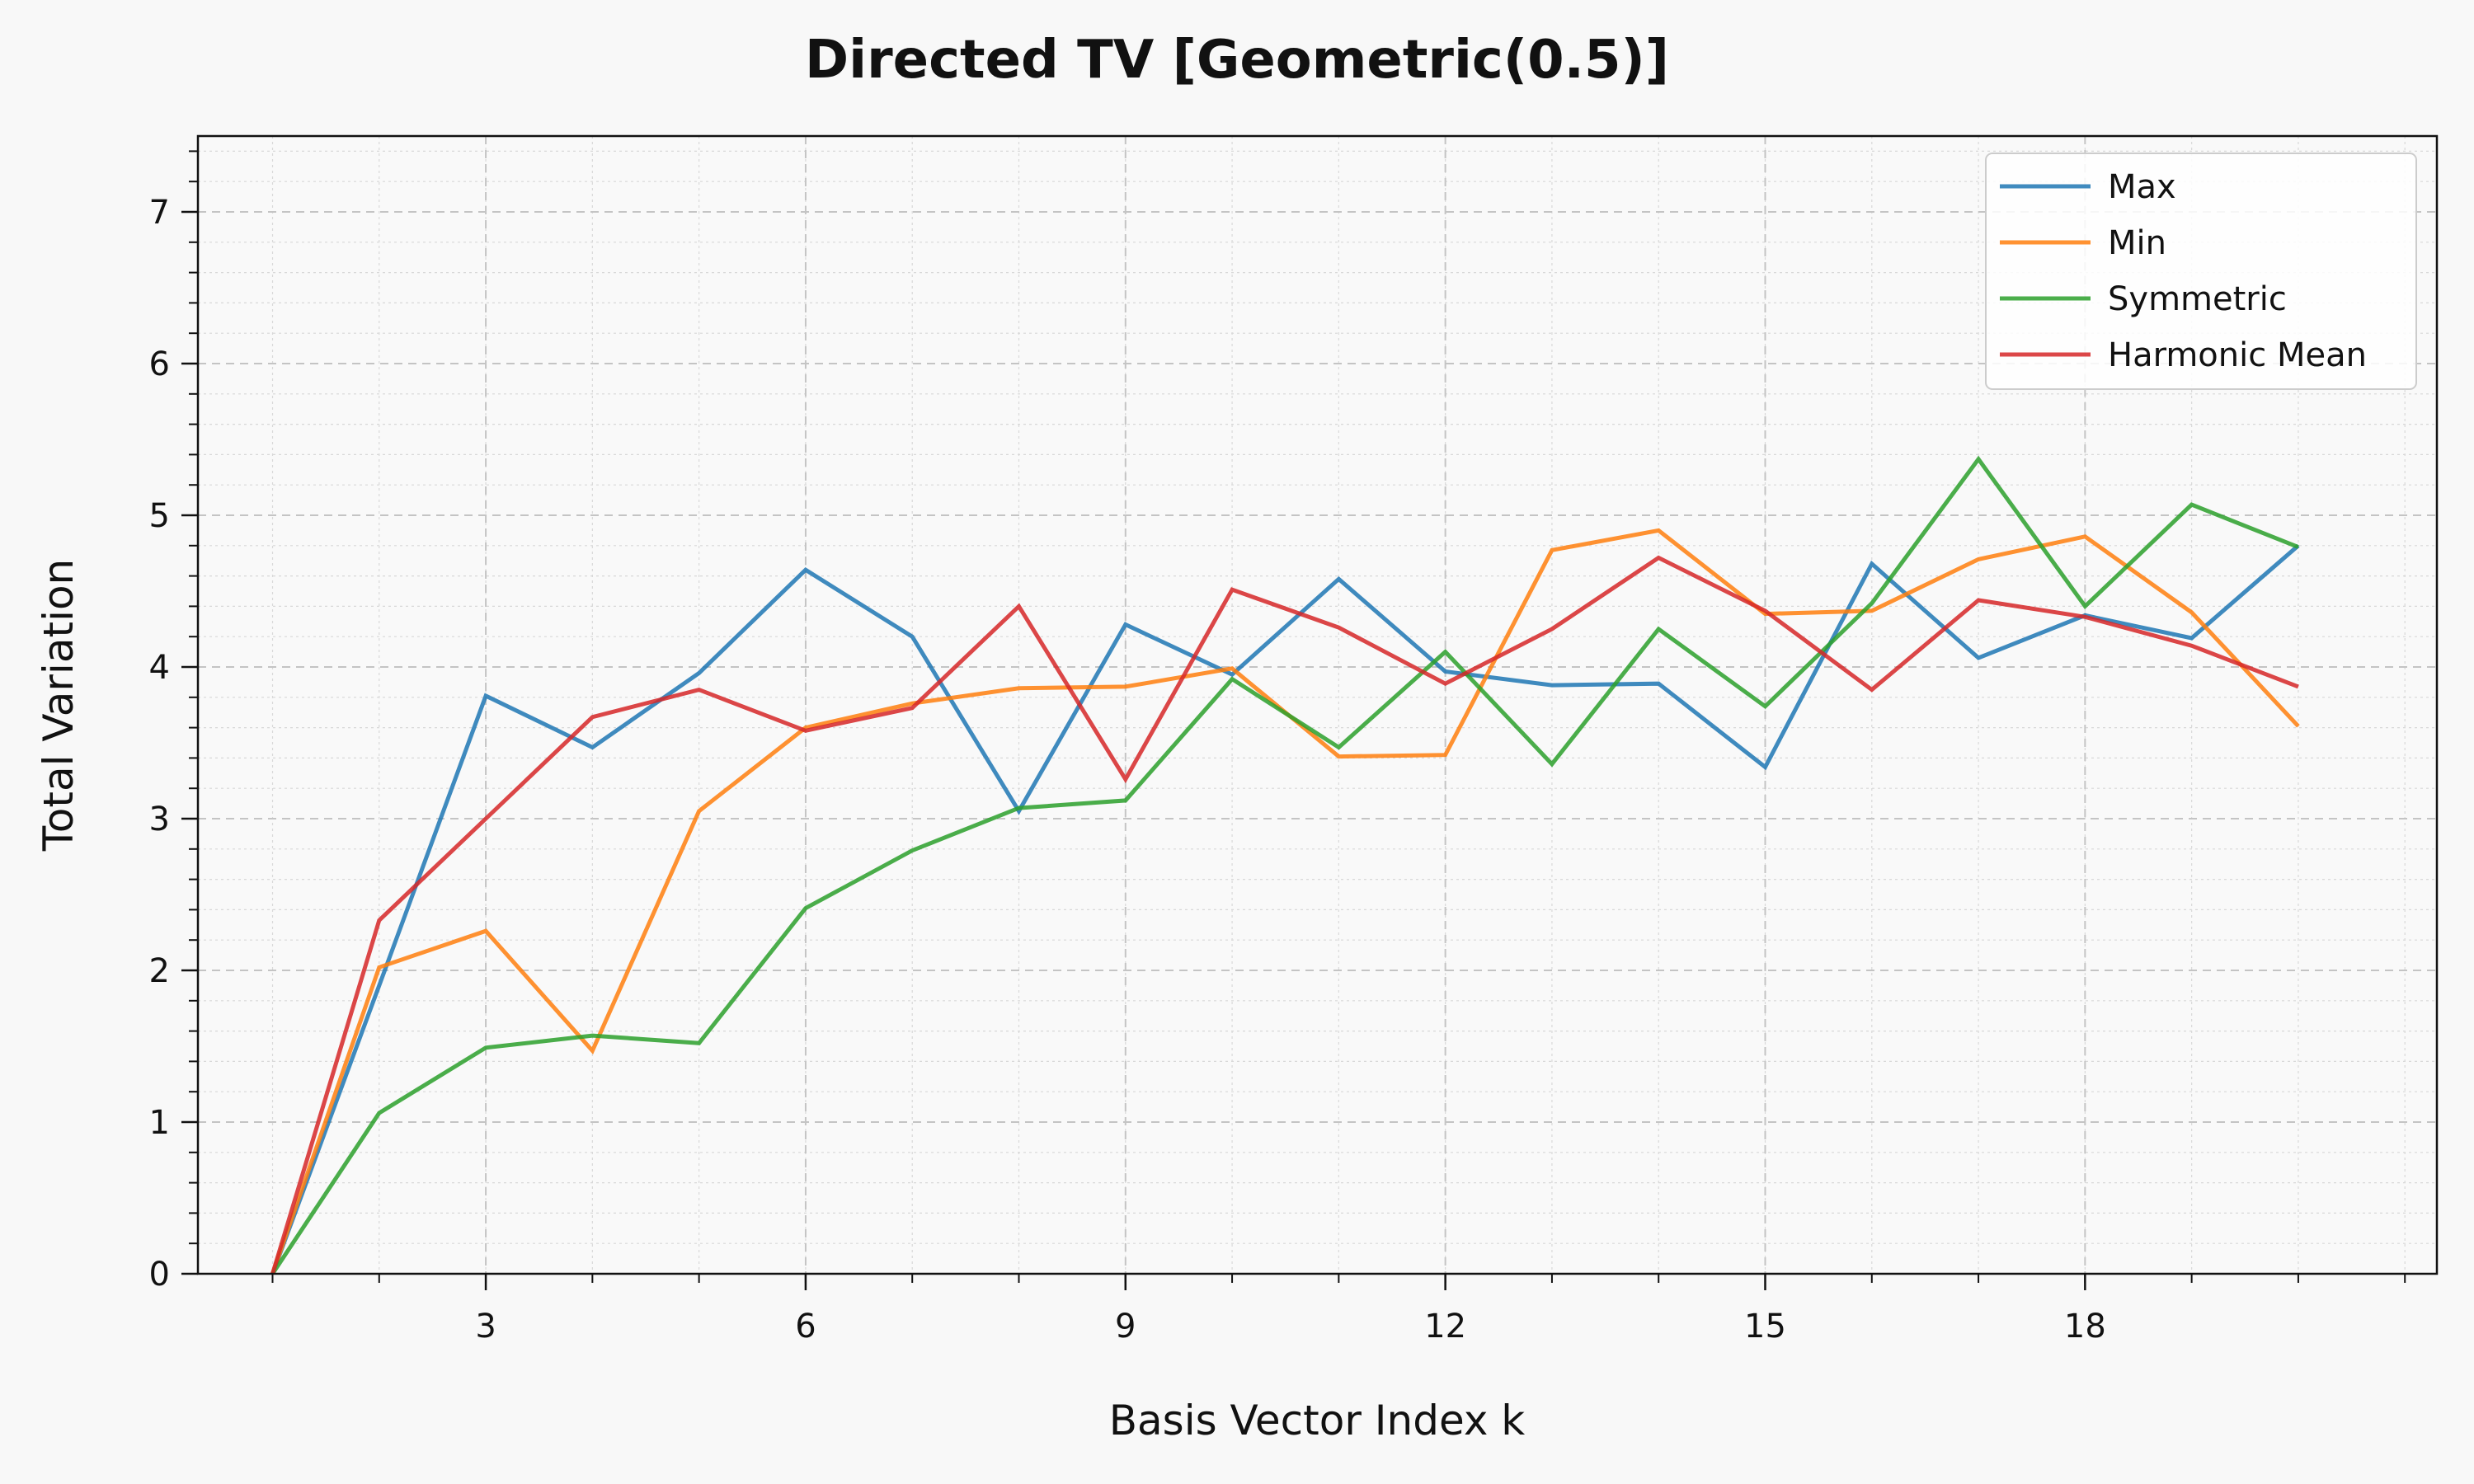 This screenshot has width=2474, height=1484. I want to click on legend-label-harmonic-mean: Harmonic Mean, so click(2237, 355).